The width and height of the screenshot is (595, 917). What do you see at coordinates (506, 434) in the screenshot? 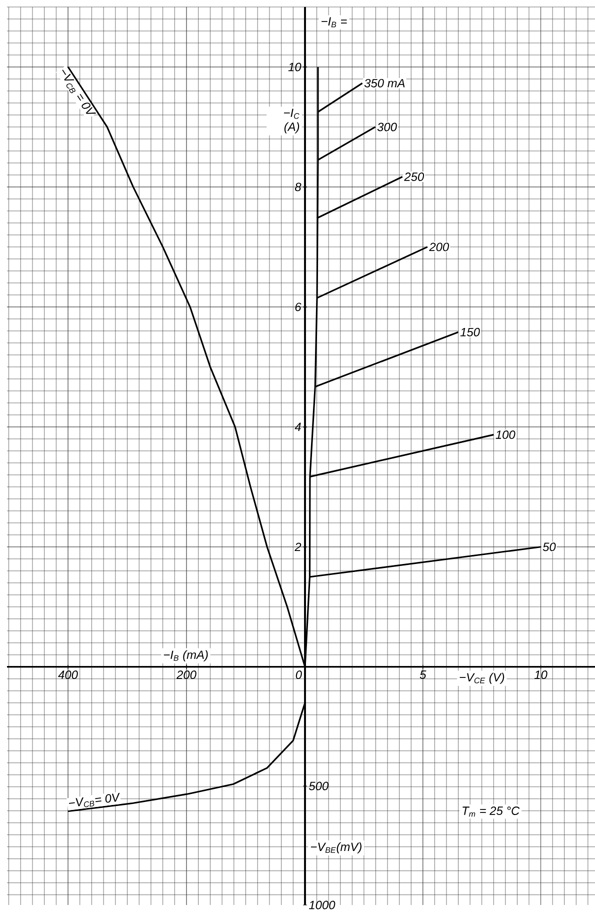
I see `series-label: 100` at bounding box center [506, 434].